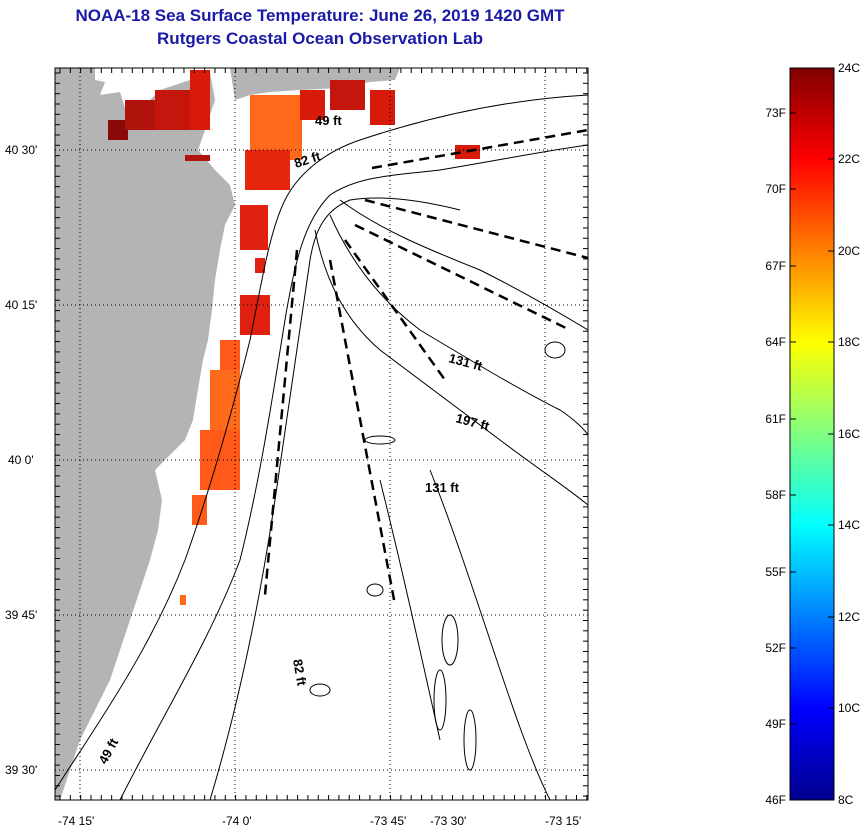  Describe the element at coordinates (775, 724) in the screenshot. I see `colorbar-f-label: 49F` at that location.